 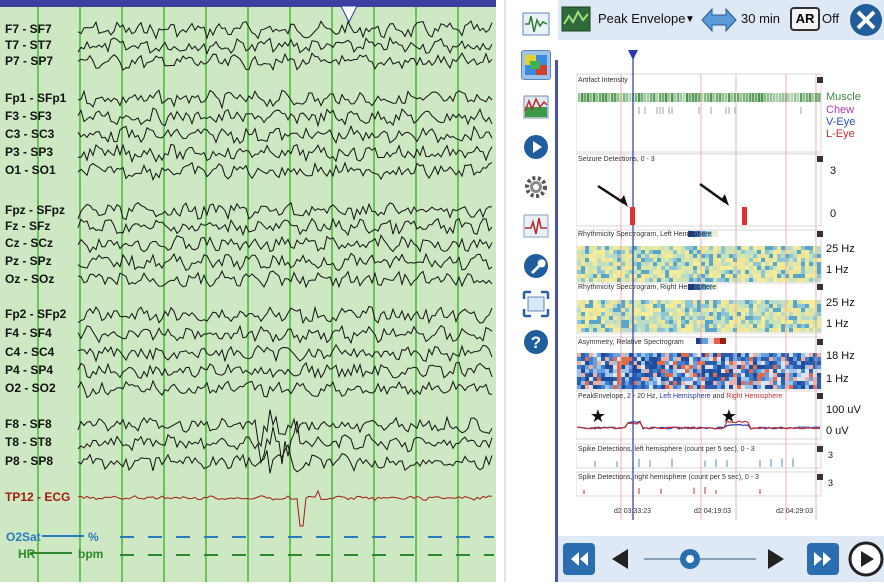 What do you see at coordinates (30, 170) in the screenshot?
I see `eeg-channel-label: O1 - SO1` at bounding box center [30, 170].